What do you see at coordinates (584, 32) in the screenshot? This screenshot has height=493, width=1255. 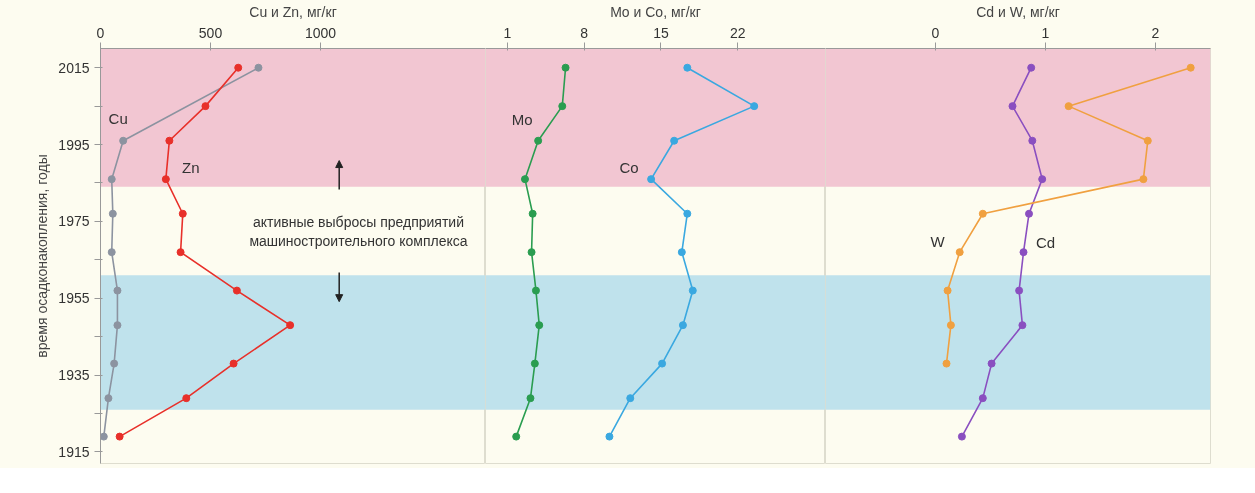 I see `x-tick-label: 8` at bounding box center [584, 32].